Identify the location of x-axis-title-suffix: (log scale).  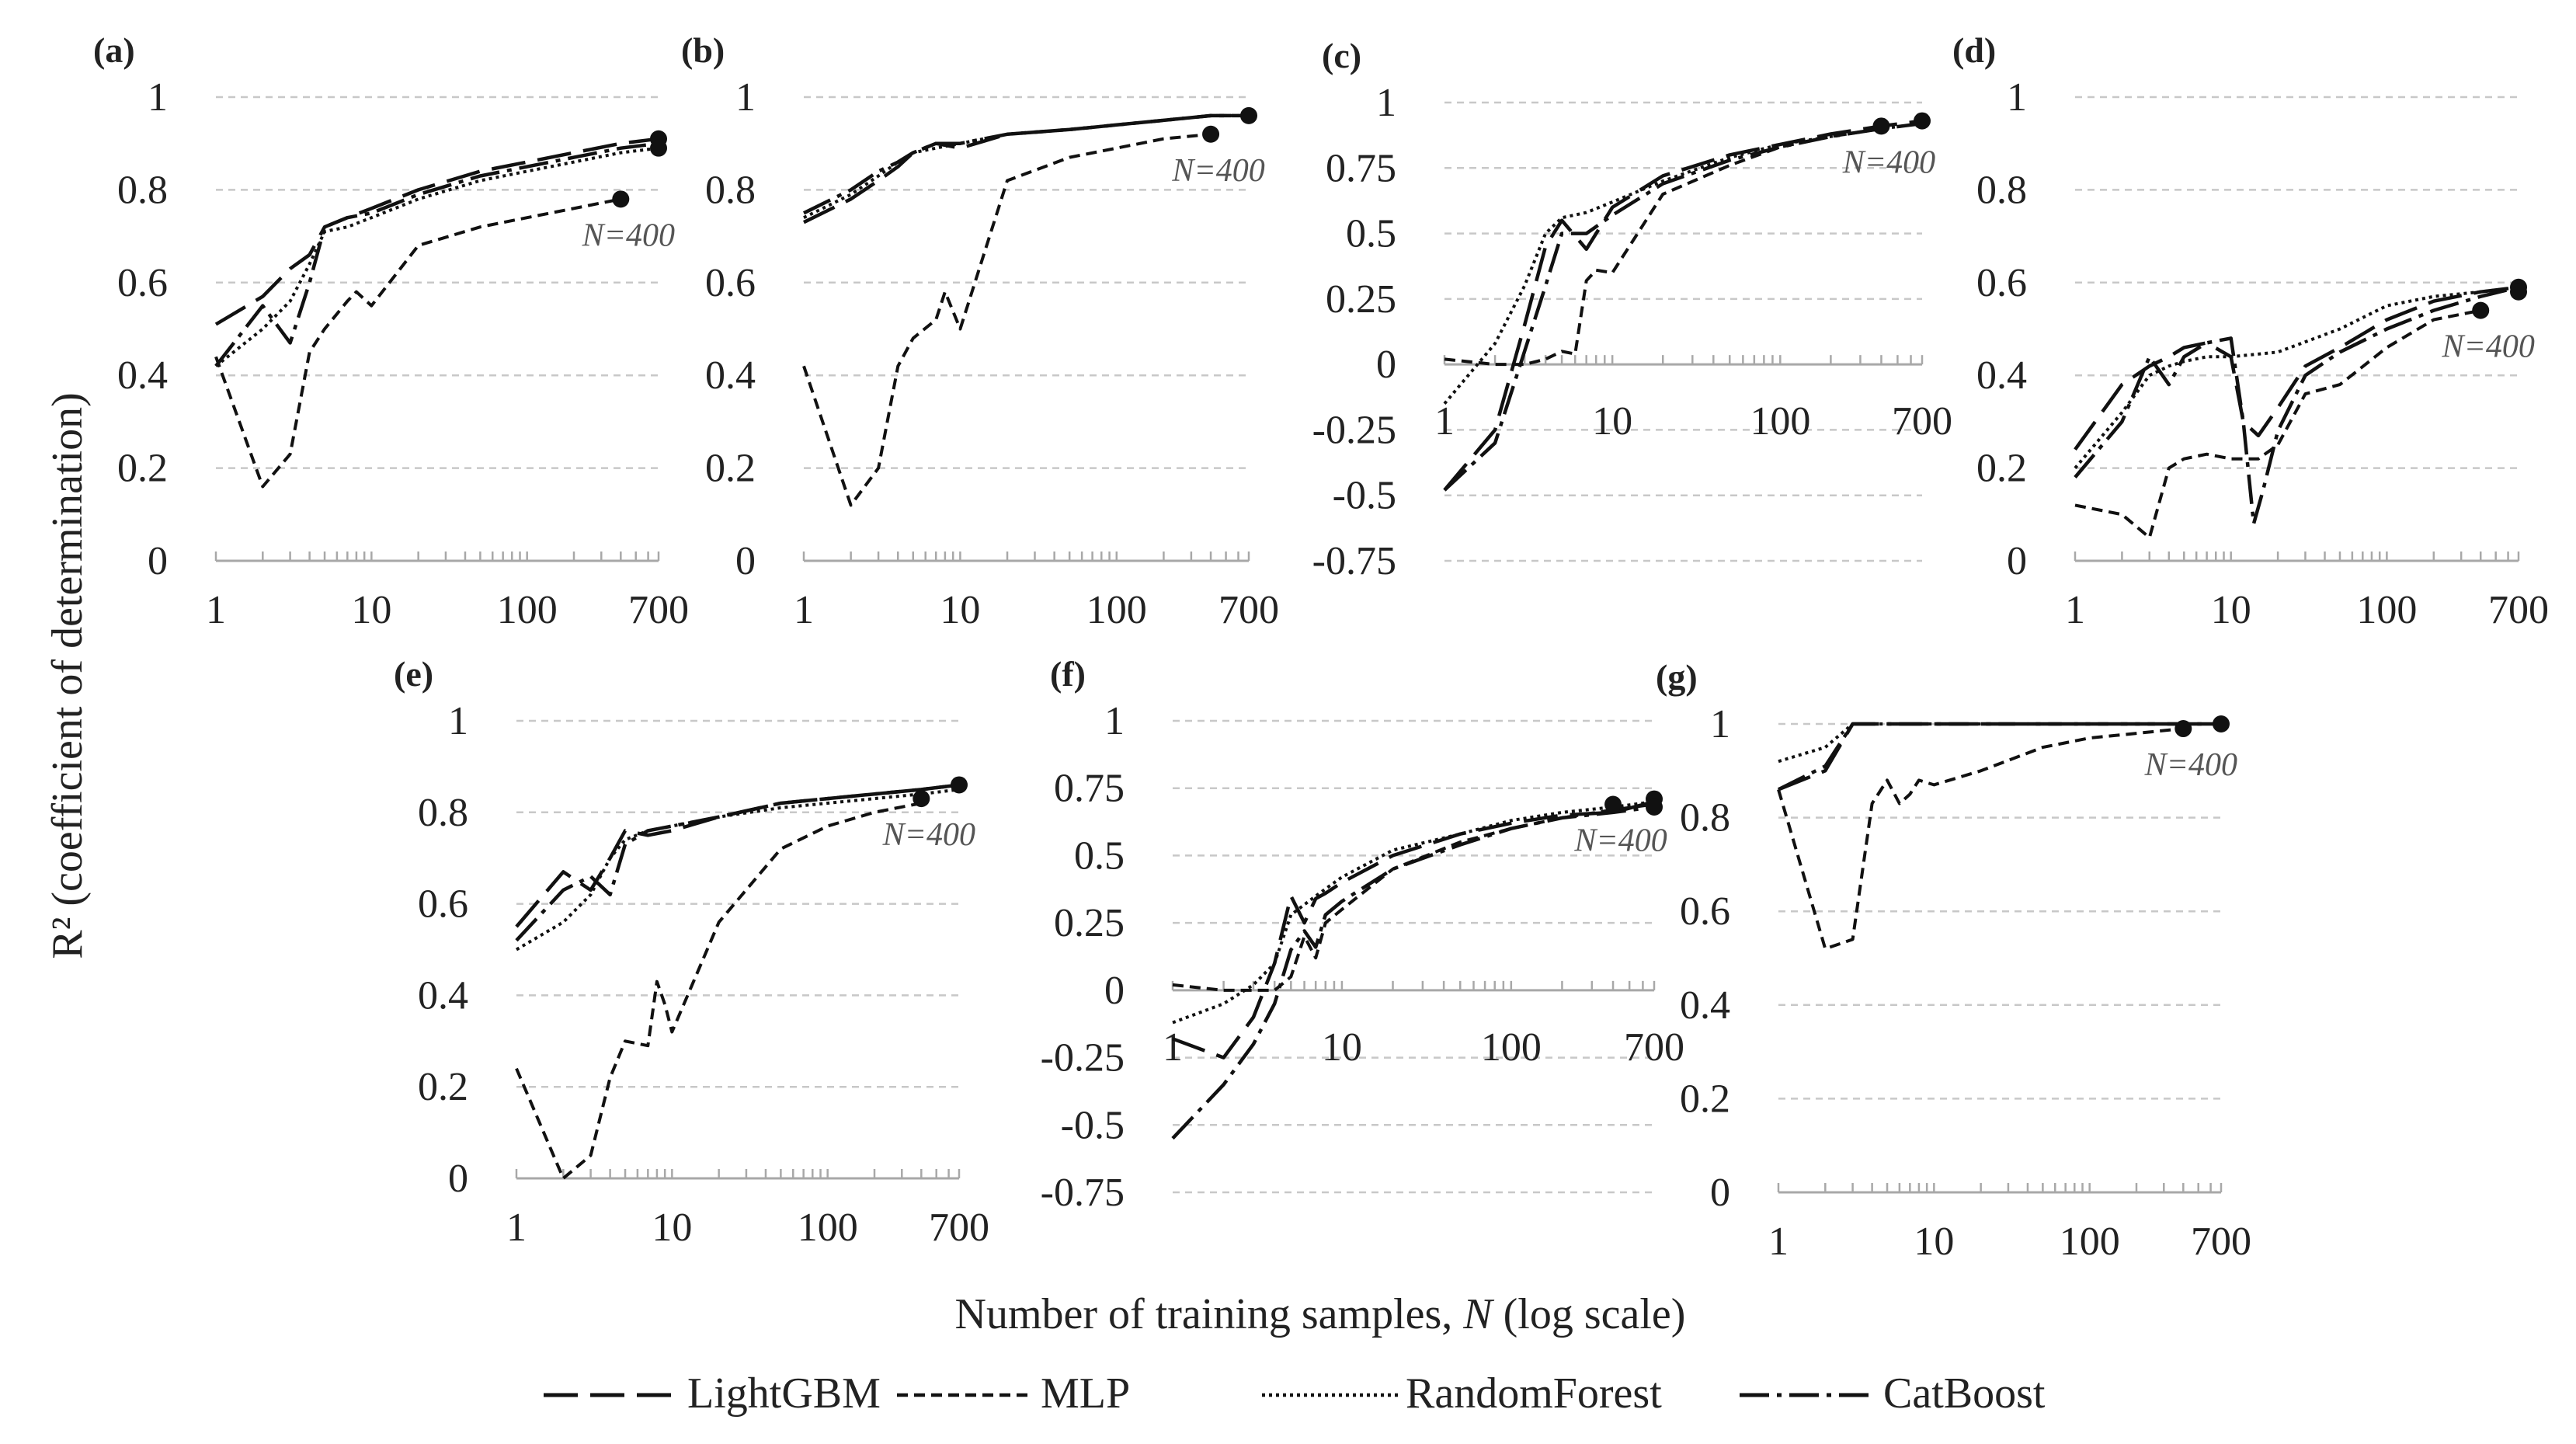
(1589, 1314).